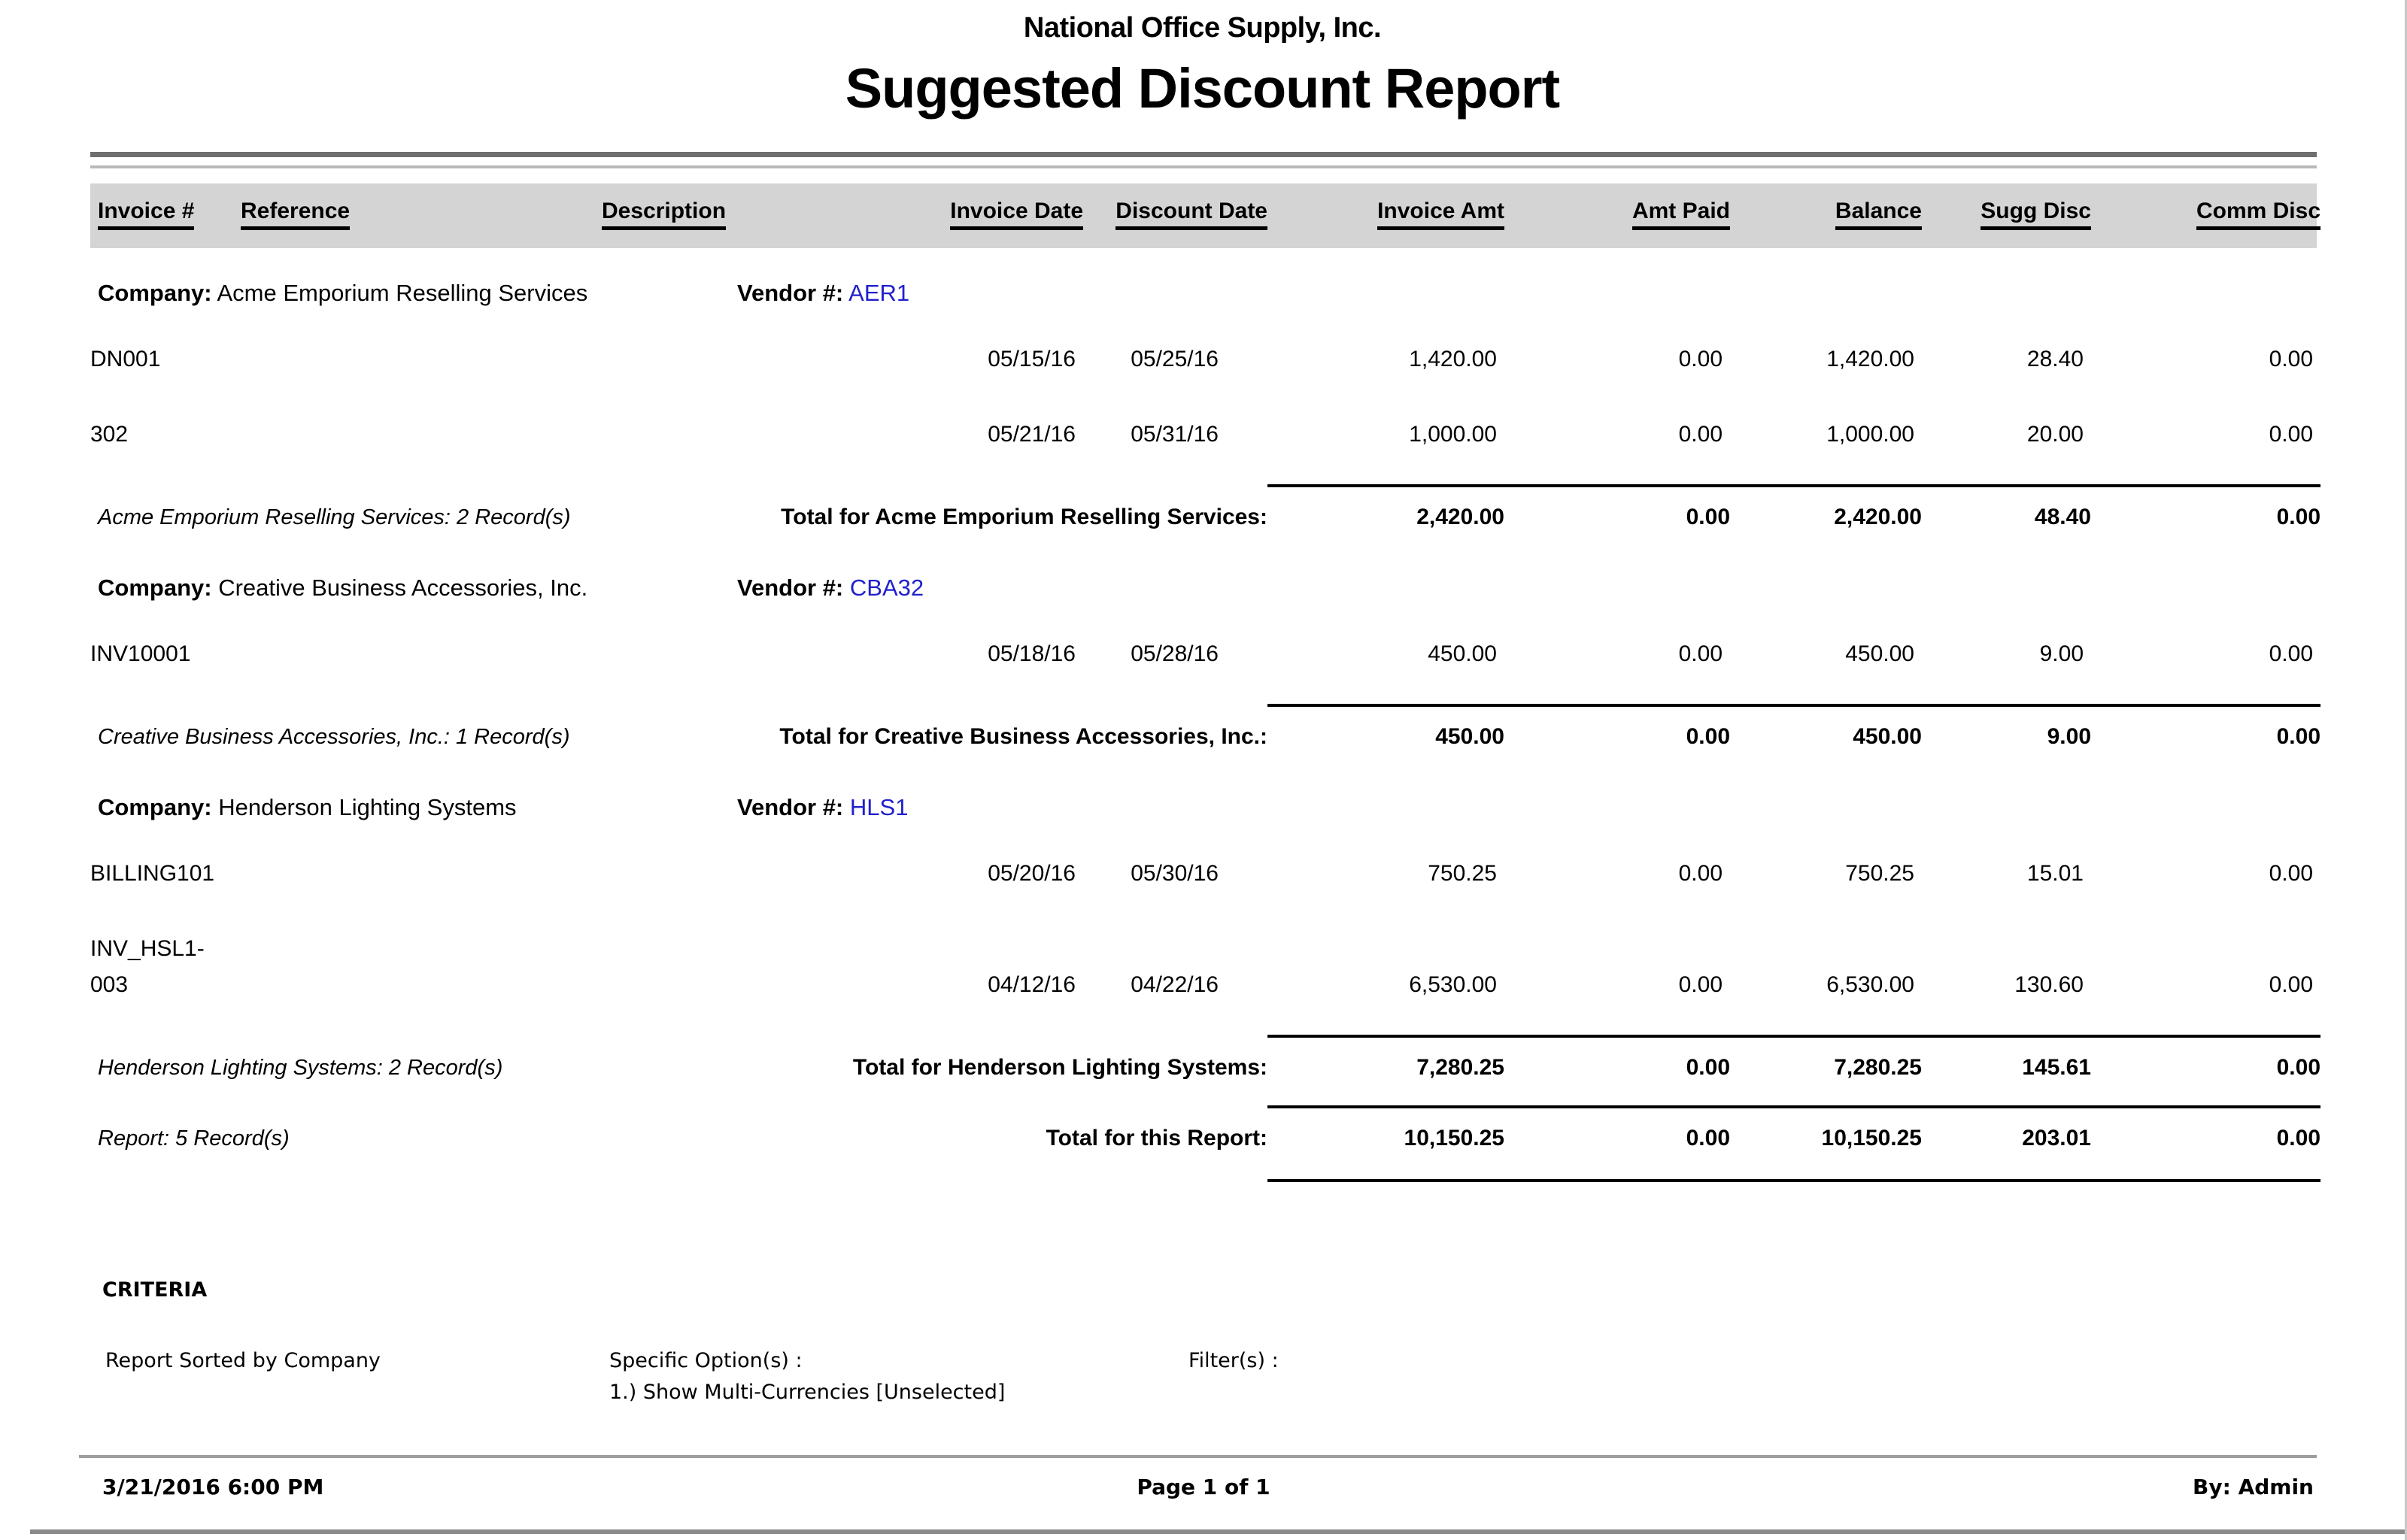 The image size is (2407, 1540). I want to click on invoice-date-cell: 05/21/16, so click(1032, 434).